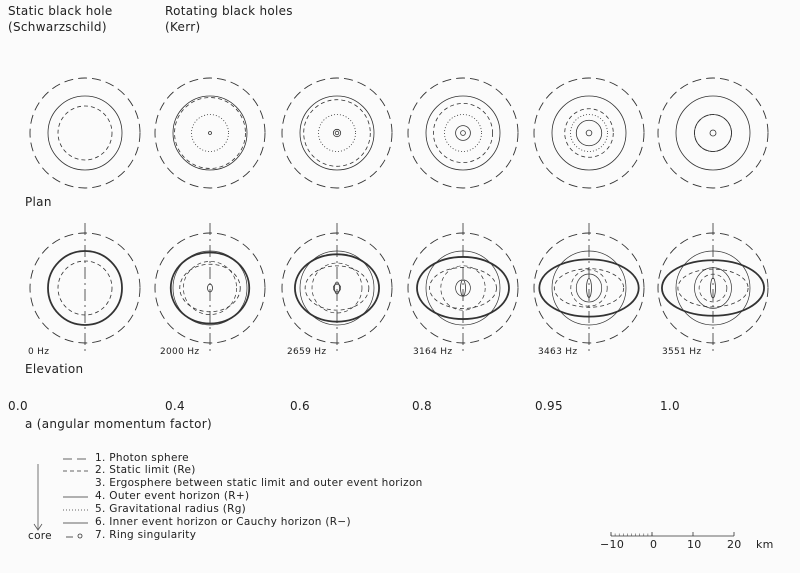  I want to click on plan-label: Plan, so click(38, 202).